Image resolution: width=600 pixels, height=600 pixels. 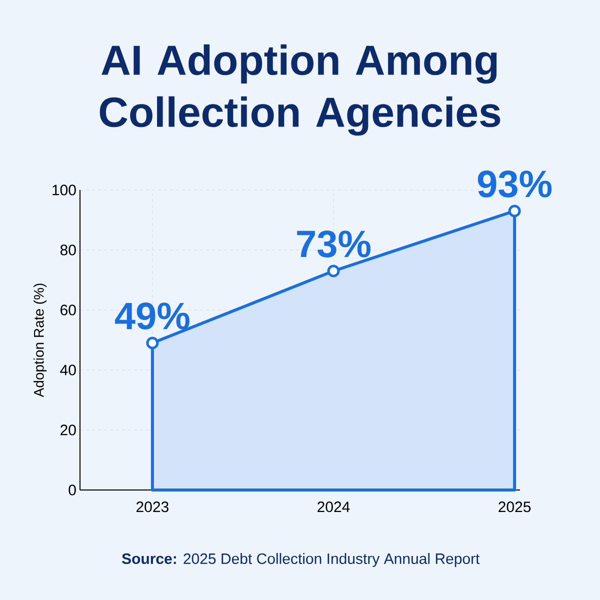 What do you see at coordinates (68, 370) in the screenshot?
I see `y-tick-label: 40` at bounding box center [68, 370].